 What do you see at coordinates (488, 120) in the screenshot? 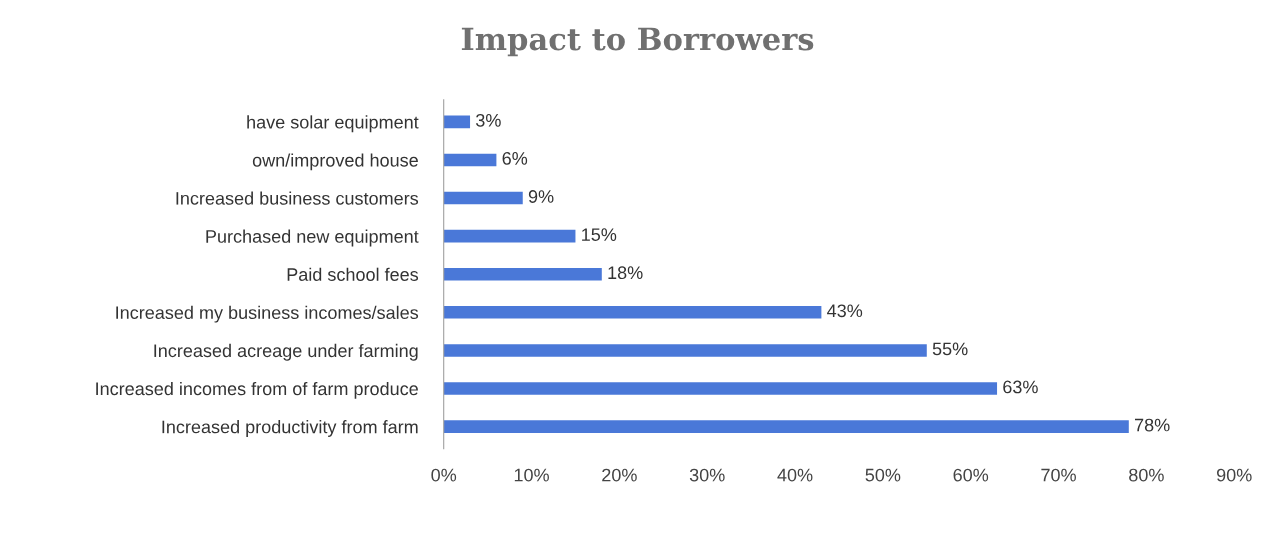
I see `data-label: 3%` at bounding box center [488, 120].